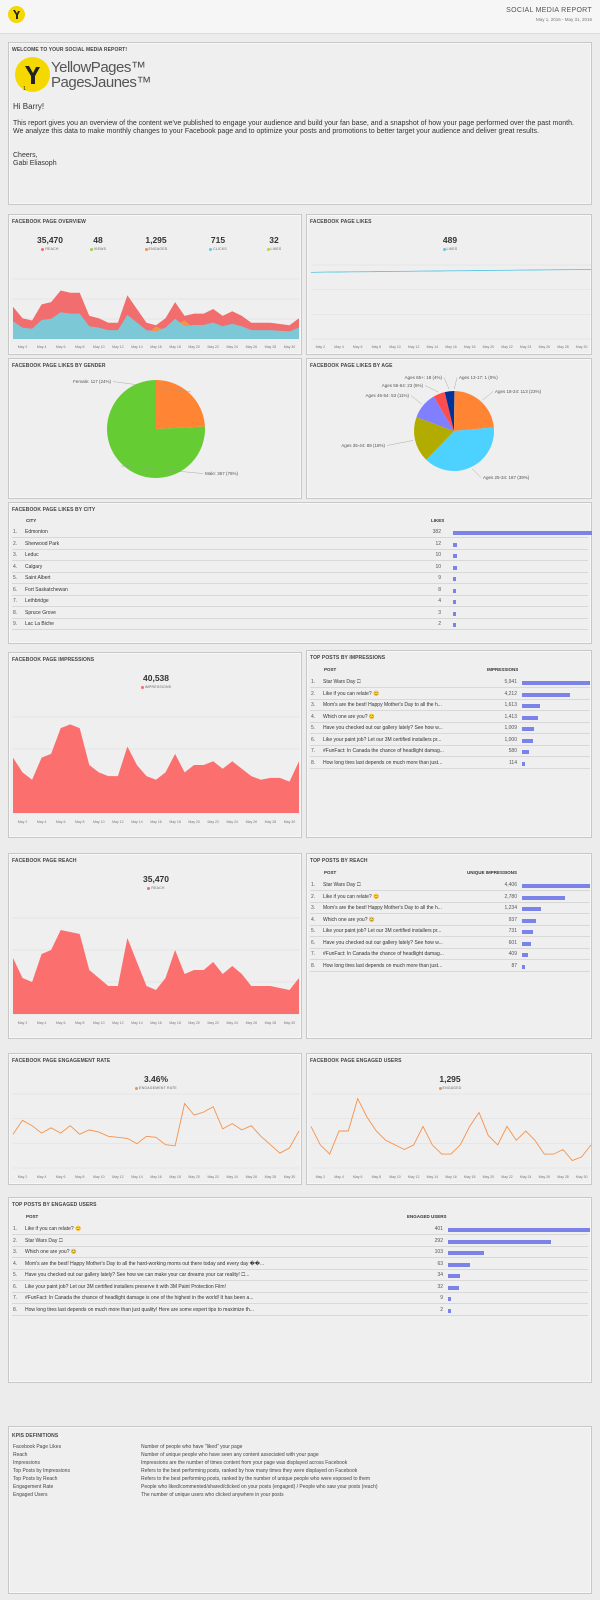  What do you see at coordinates (24, 89) in the screenshot?
I see `svg-text: 1` at bounding box center [24, 89].